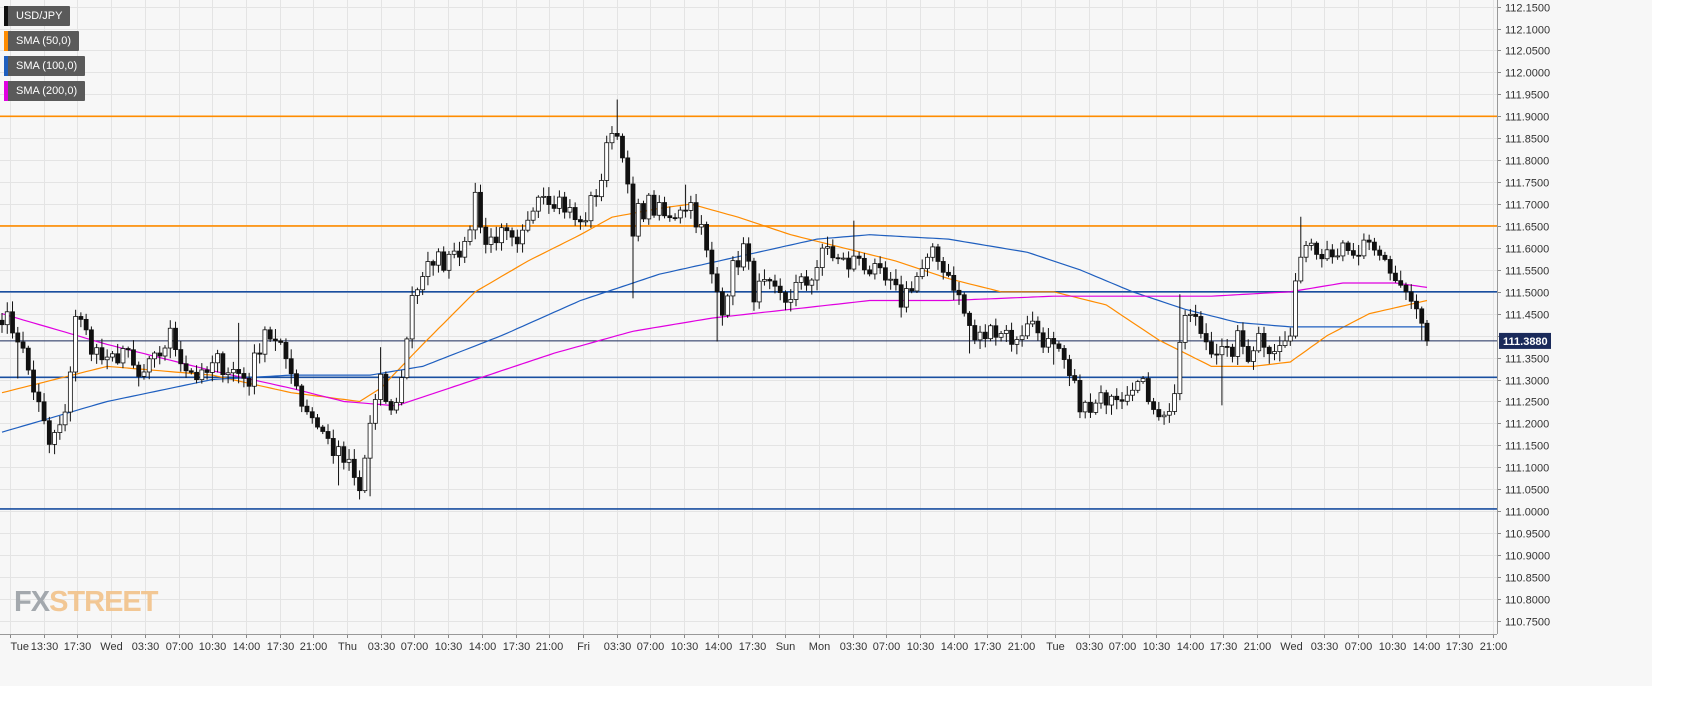  What do you see at coordinates (37, 16) in the screenshot?
I see `legend-item-usdjpy: USD/JPY` at bounding box center [37, 16].